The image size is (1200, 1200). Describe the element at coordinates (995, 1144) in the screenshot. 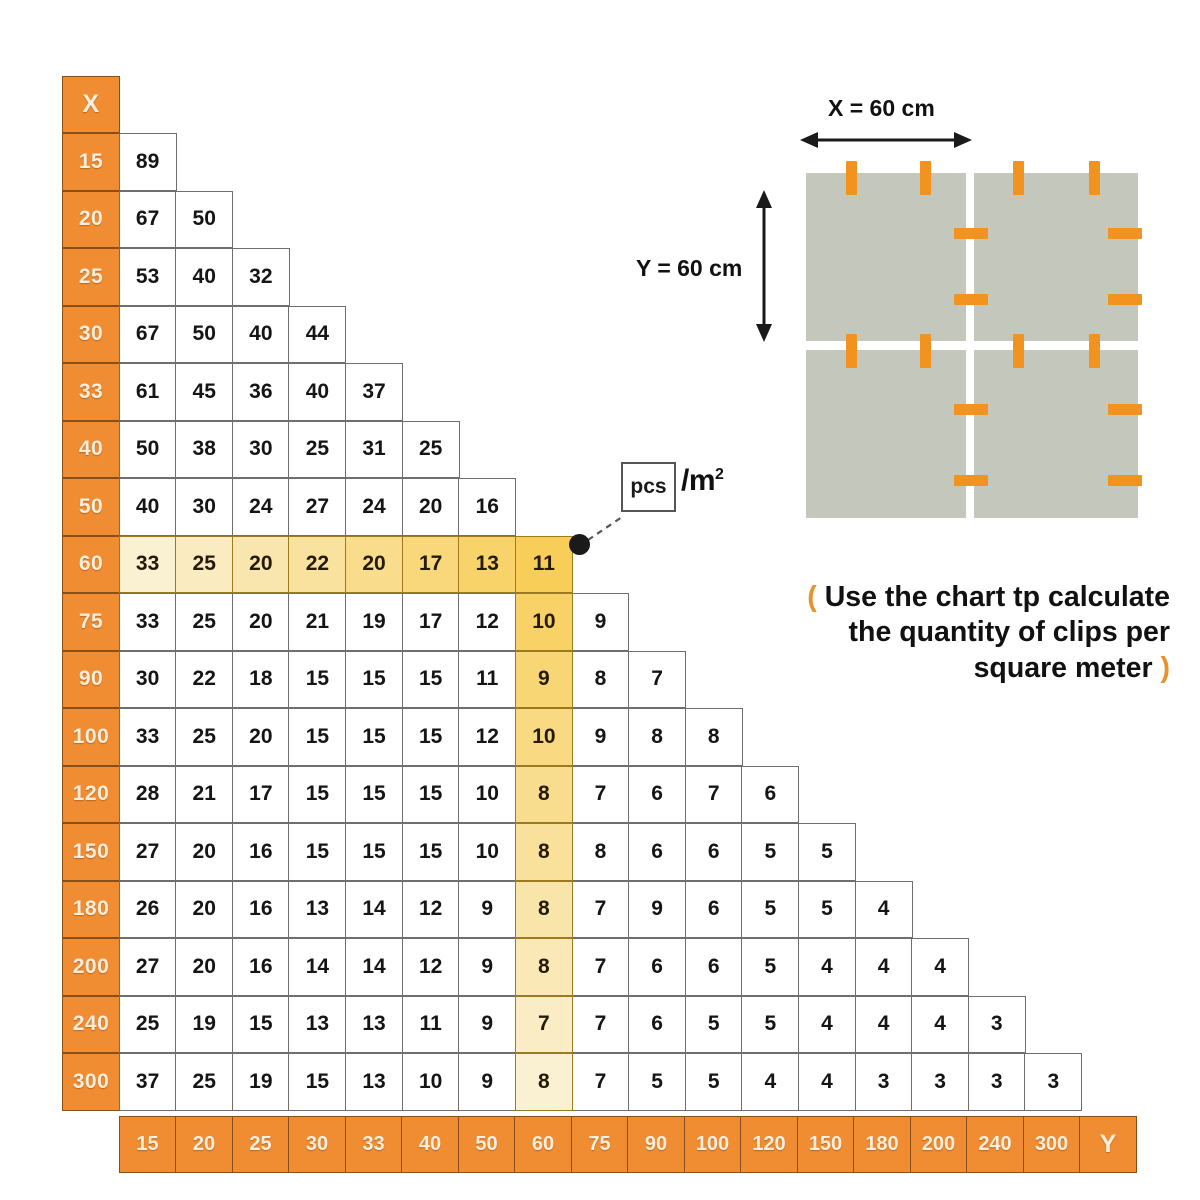

I see `col-header-240: 240` at that location.